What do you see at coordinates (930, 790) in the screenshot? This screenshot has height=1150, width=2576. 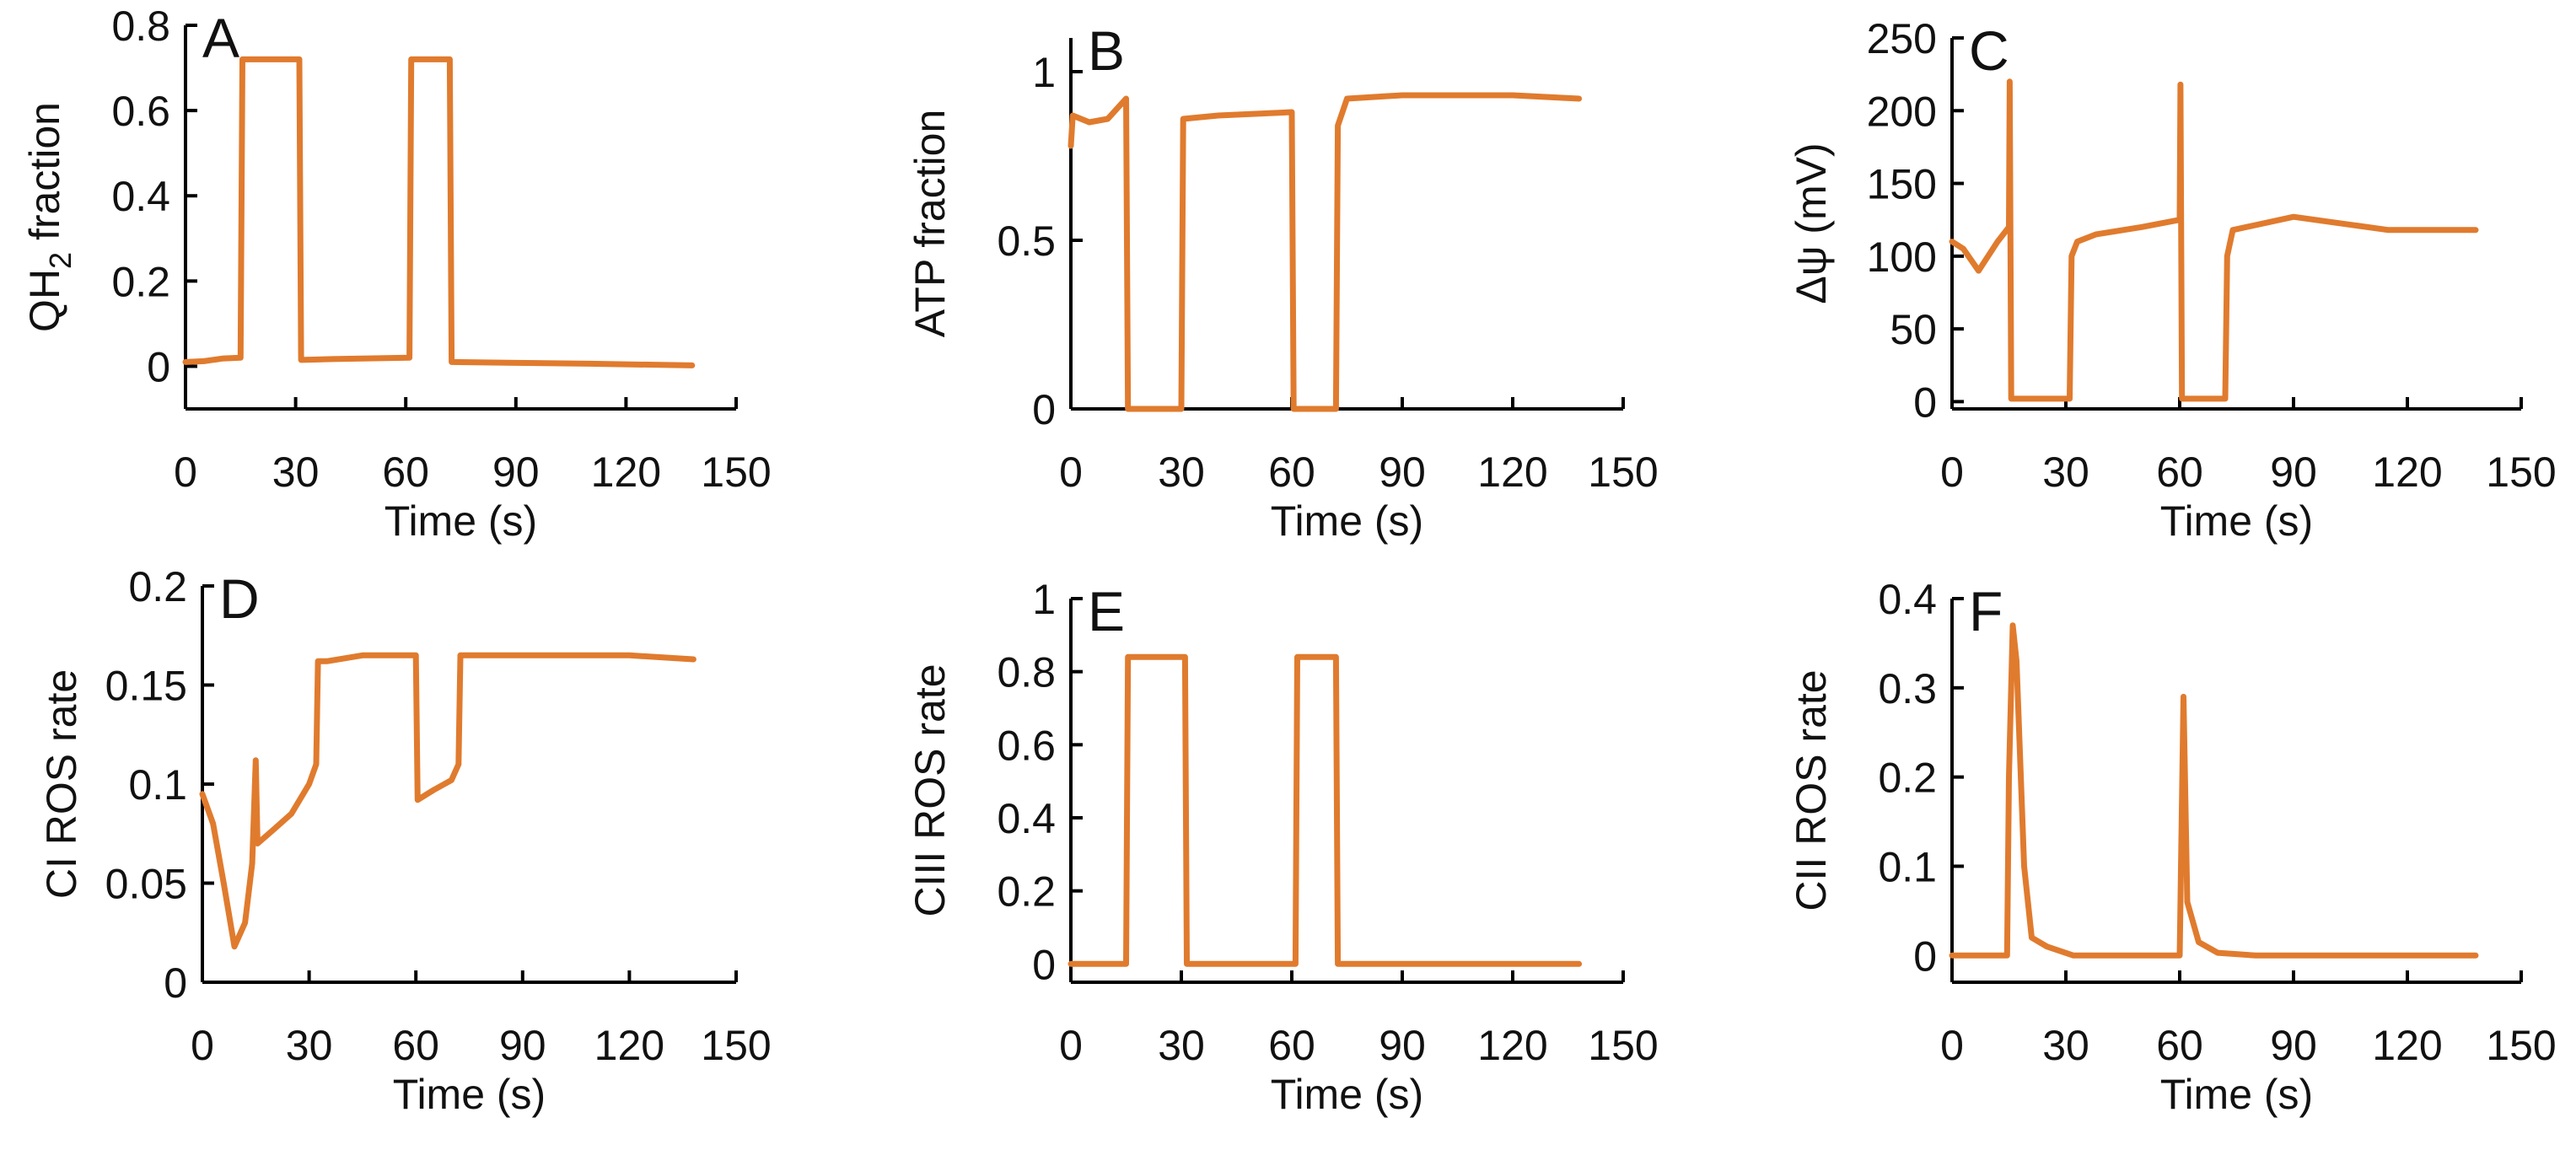 I see `y-axis-label: CIII ROS rate` at bounding box center [930, 790].